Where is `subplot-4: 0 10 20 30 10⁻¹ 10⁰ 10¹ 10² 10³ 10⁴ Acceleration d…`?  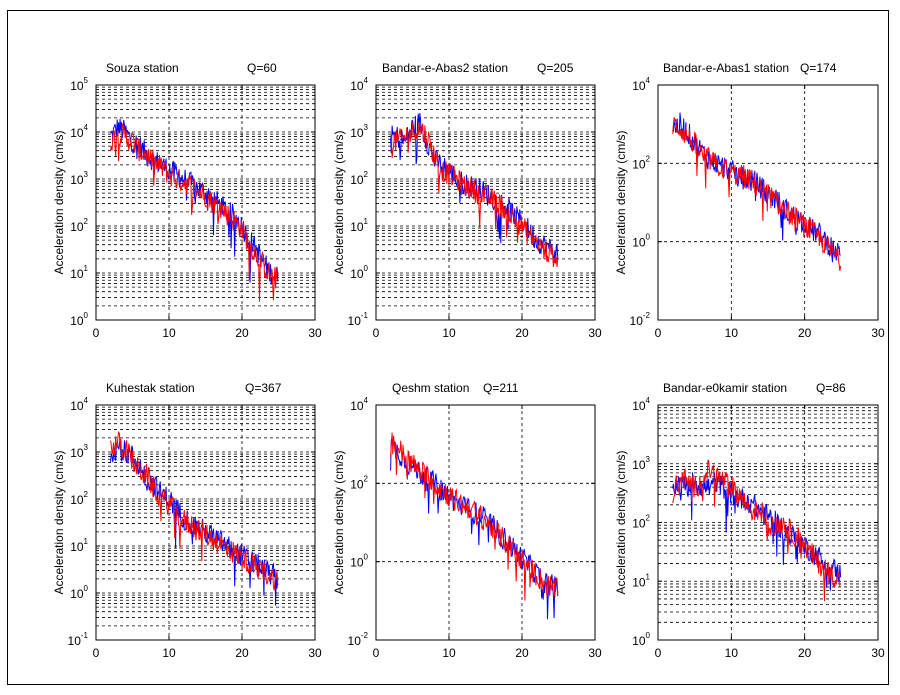 subplot-4: 0 10 20 30 10⁻¹ 10⁰ 10¹ 10² 10³ 10⁴ Acceleration d… is located at coordinates (187, 520).